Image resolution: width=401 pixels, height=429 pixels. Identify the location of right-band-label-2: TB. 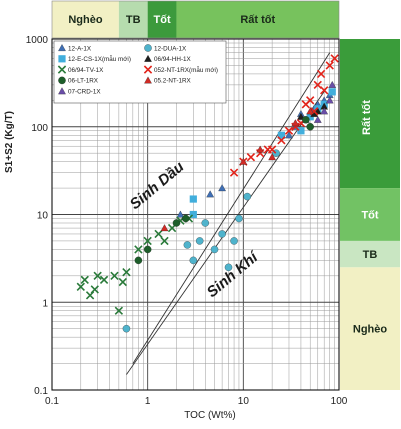
(370, 255).